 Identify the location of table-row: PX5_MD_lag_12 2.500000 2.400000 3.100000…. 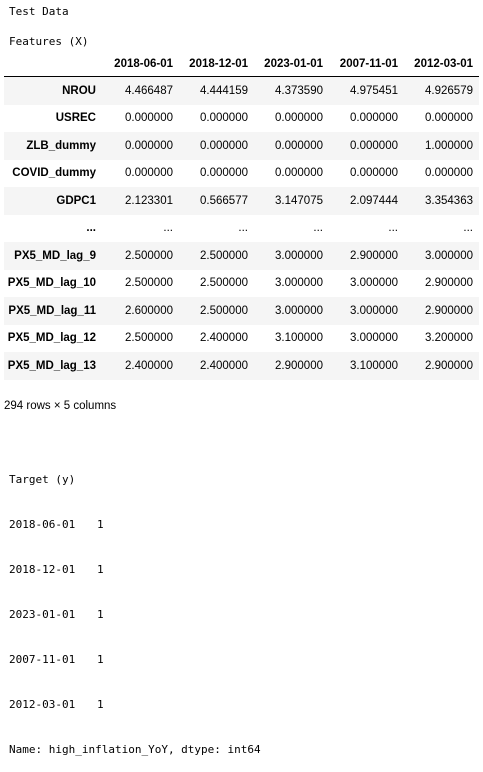
(241, 338).